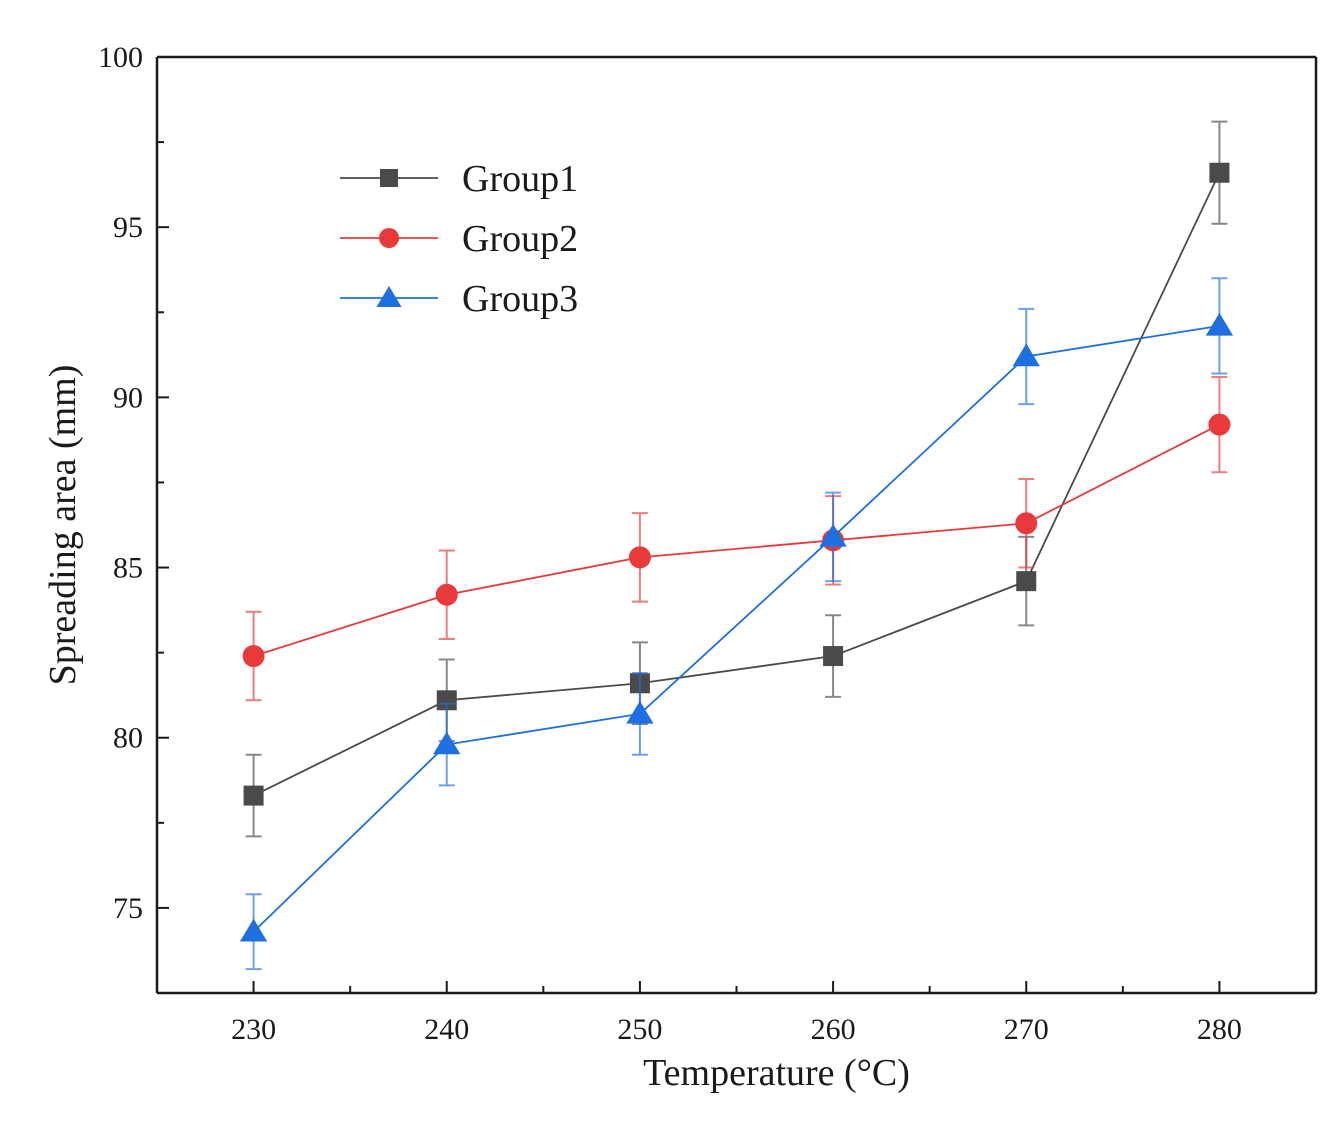 The width and height of the screenshot is (1344, 1135). What do you see at coordinates (639, 1029) in the screenshot?
I see `x-tick-label: 250` at bounding box center [639, 1029].